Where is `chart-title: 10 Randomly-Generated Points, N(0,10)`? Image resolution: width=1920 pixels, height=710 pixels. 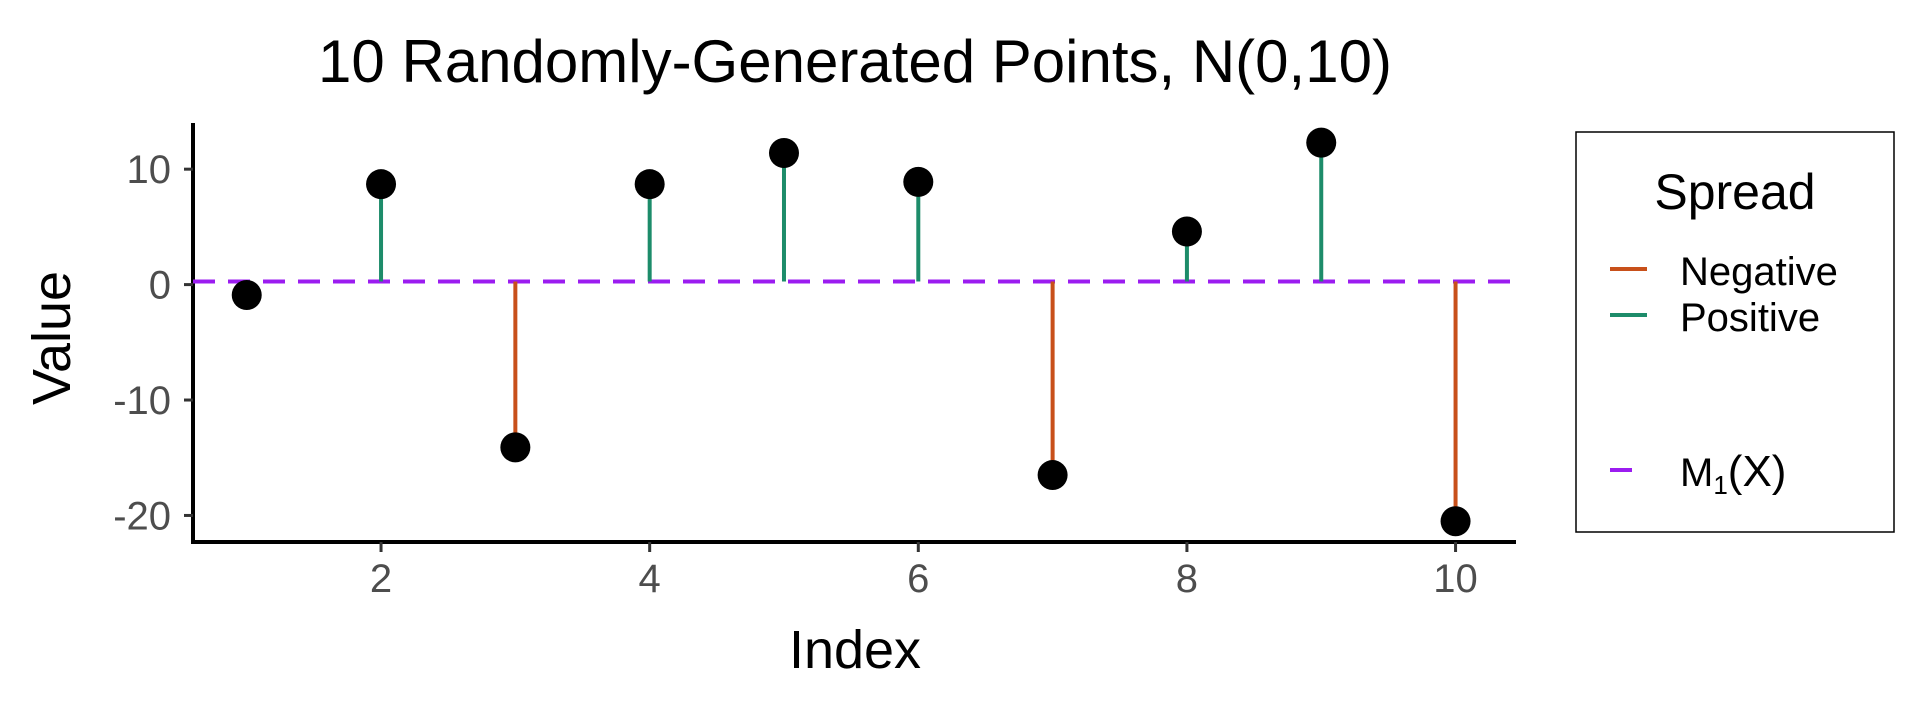 chart-title: 10 Randomly-Generated Points, N(0,10) is located at coordinates (855, 61).